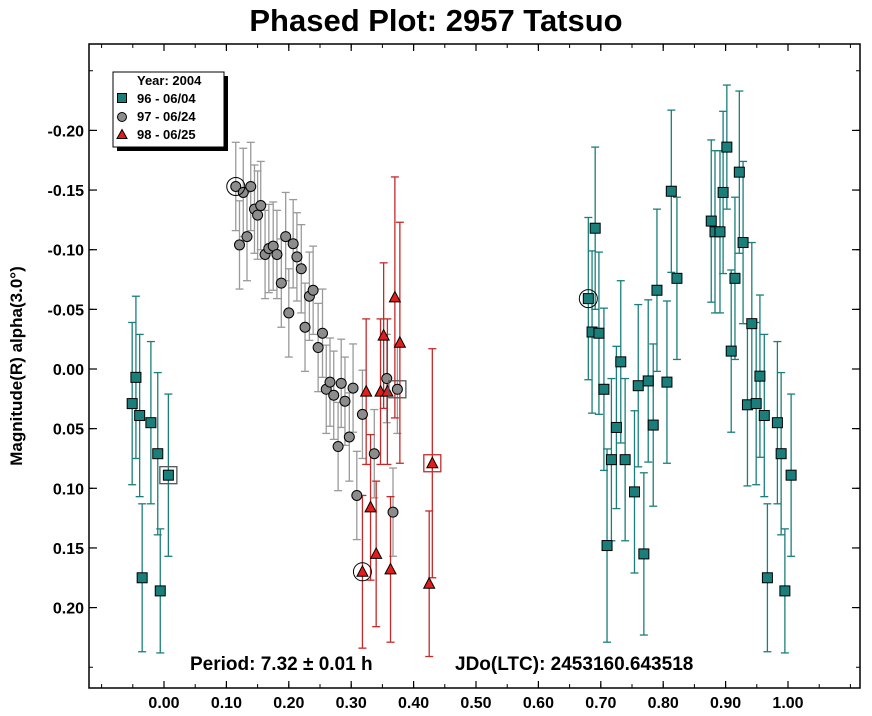 This screenshot has height=716, width=872. Describe the element at coordinates (68, 370) in the screenshot. I see `y-tick-label: 0.00` at that location.